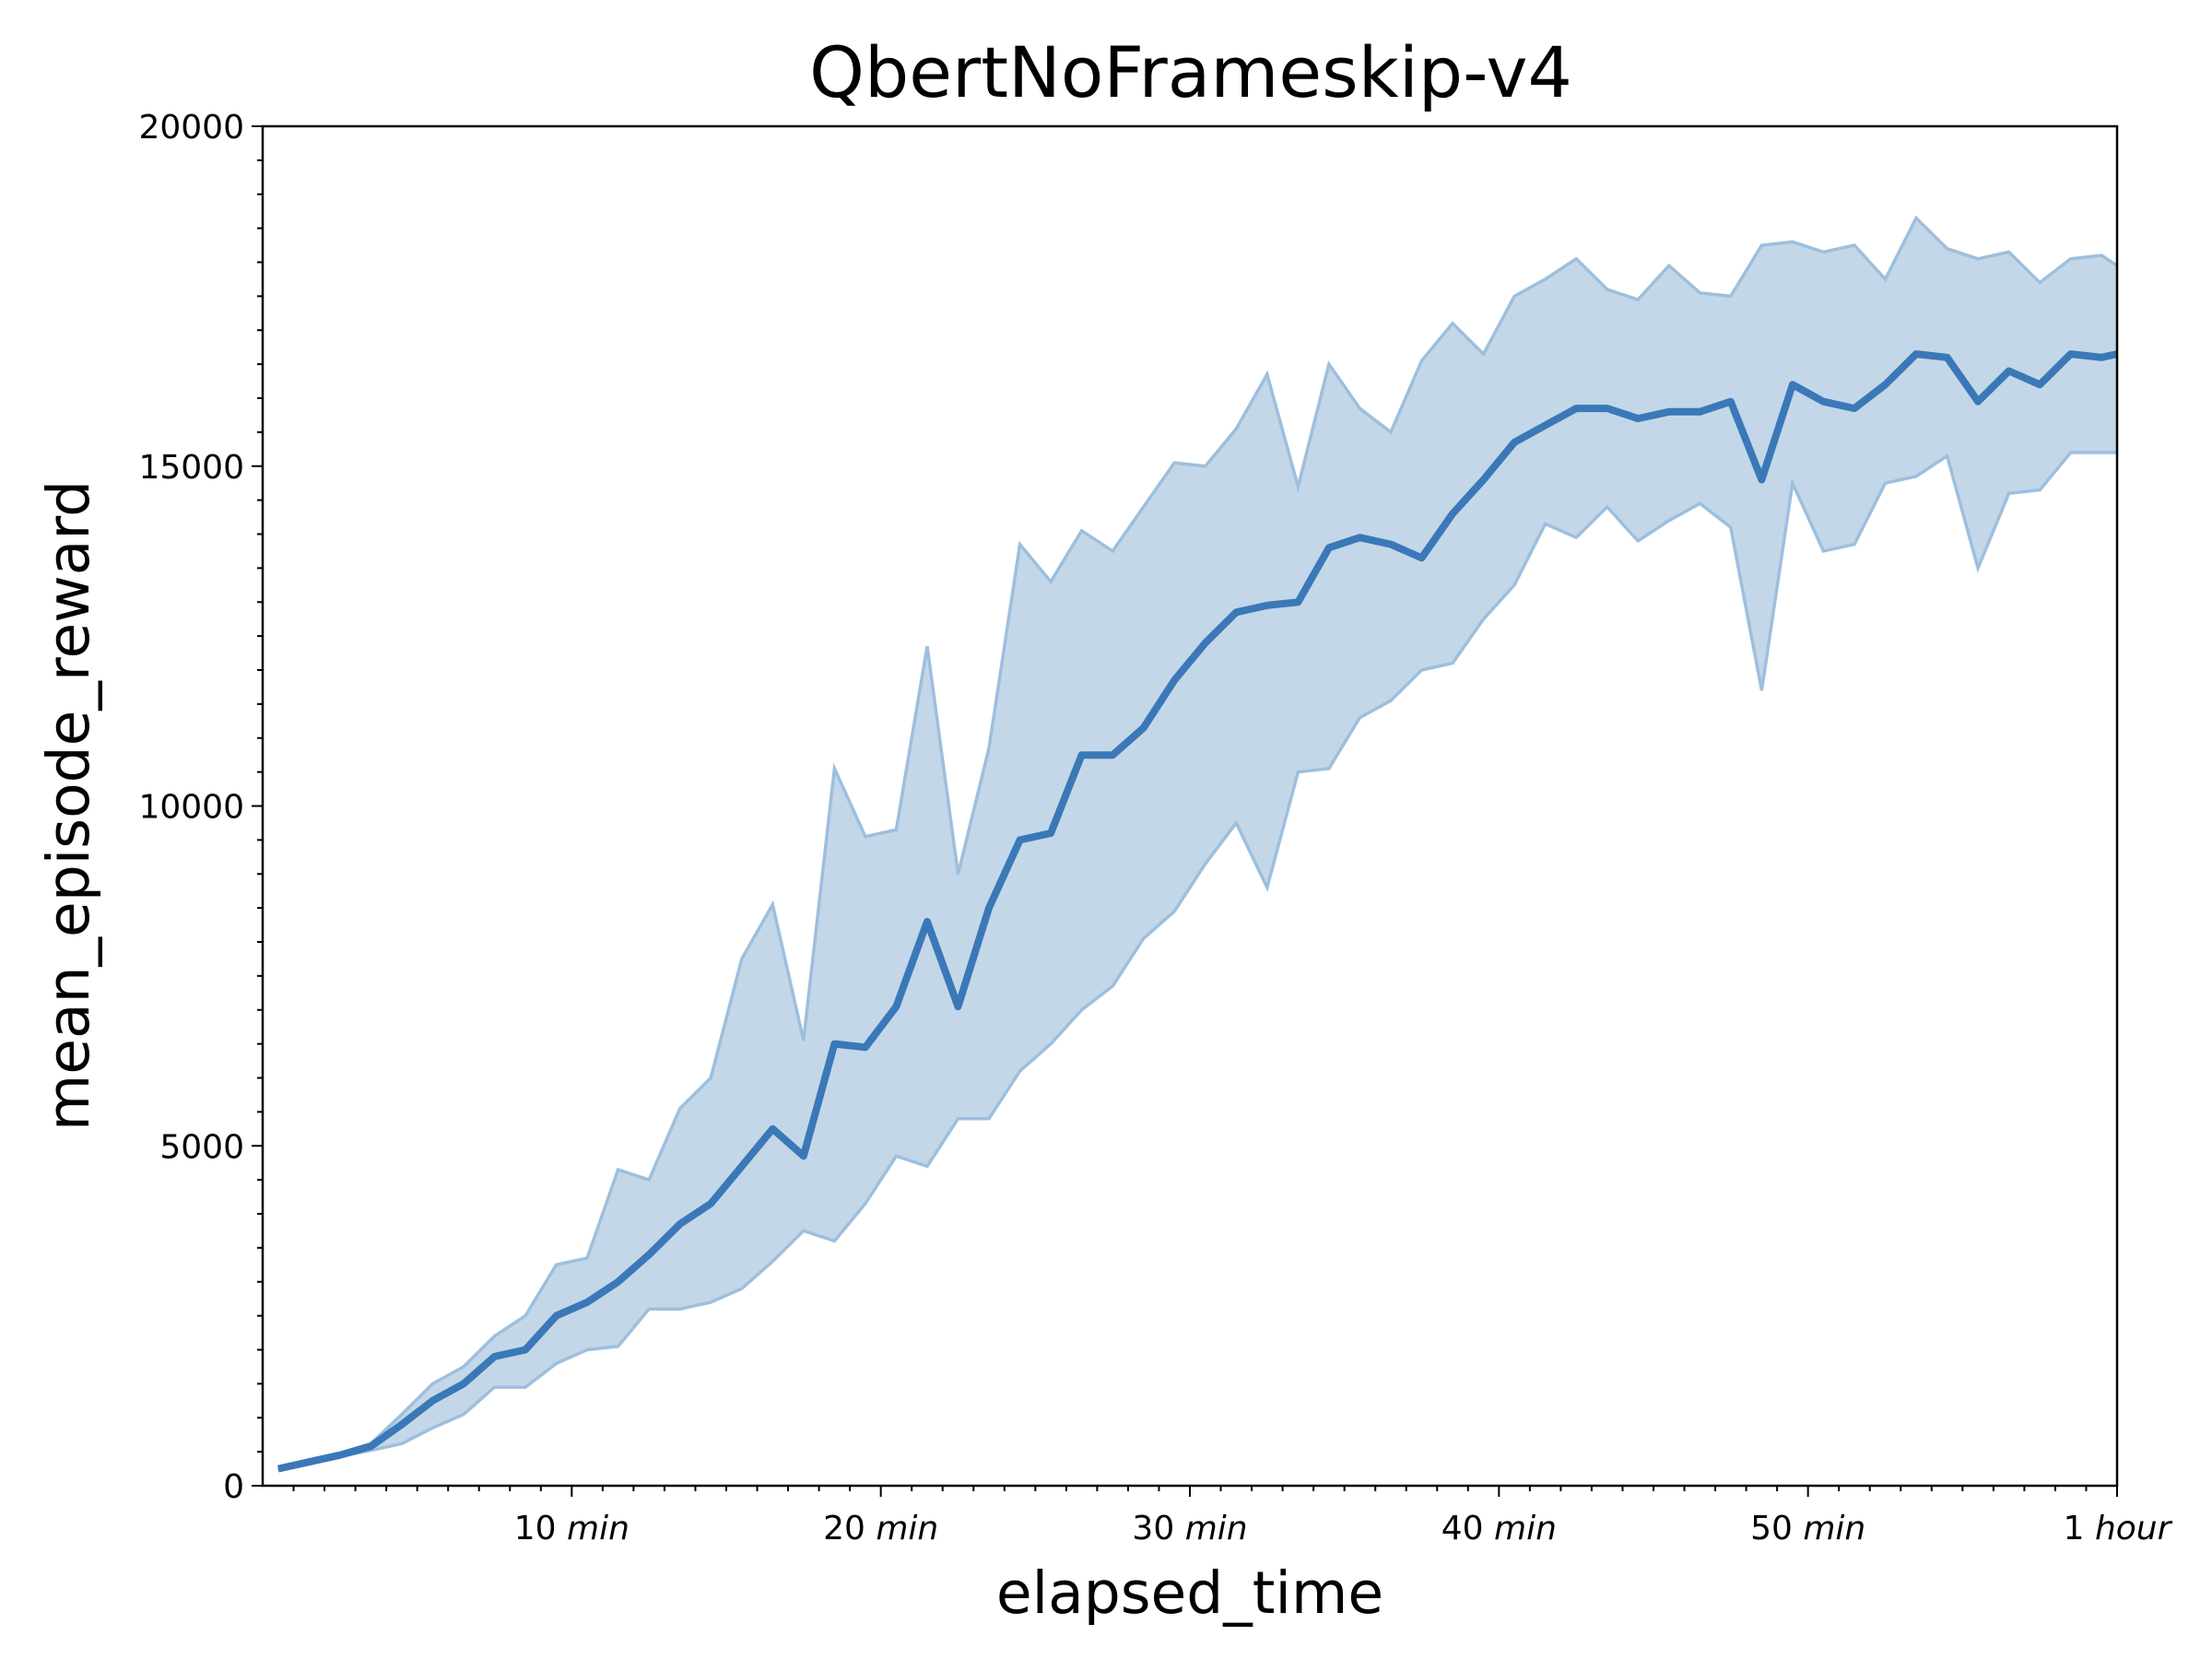 The width and height of the screenshot is (2212, 1659). Describe the element at coordinates (191, 128) in the screenshot. I see `y-tick-label: 20000` at that location.